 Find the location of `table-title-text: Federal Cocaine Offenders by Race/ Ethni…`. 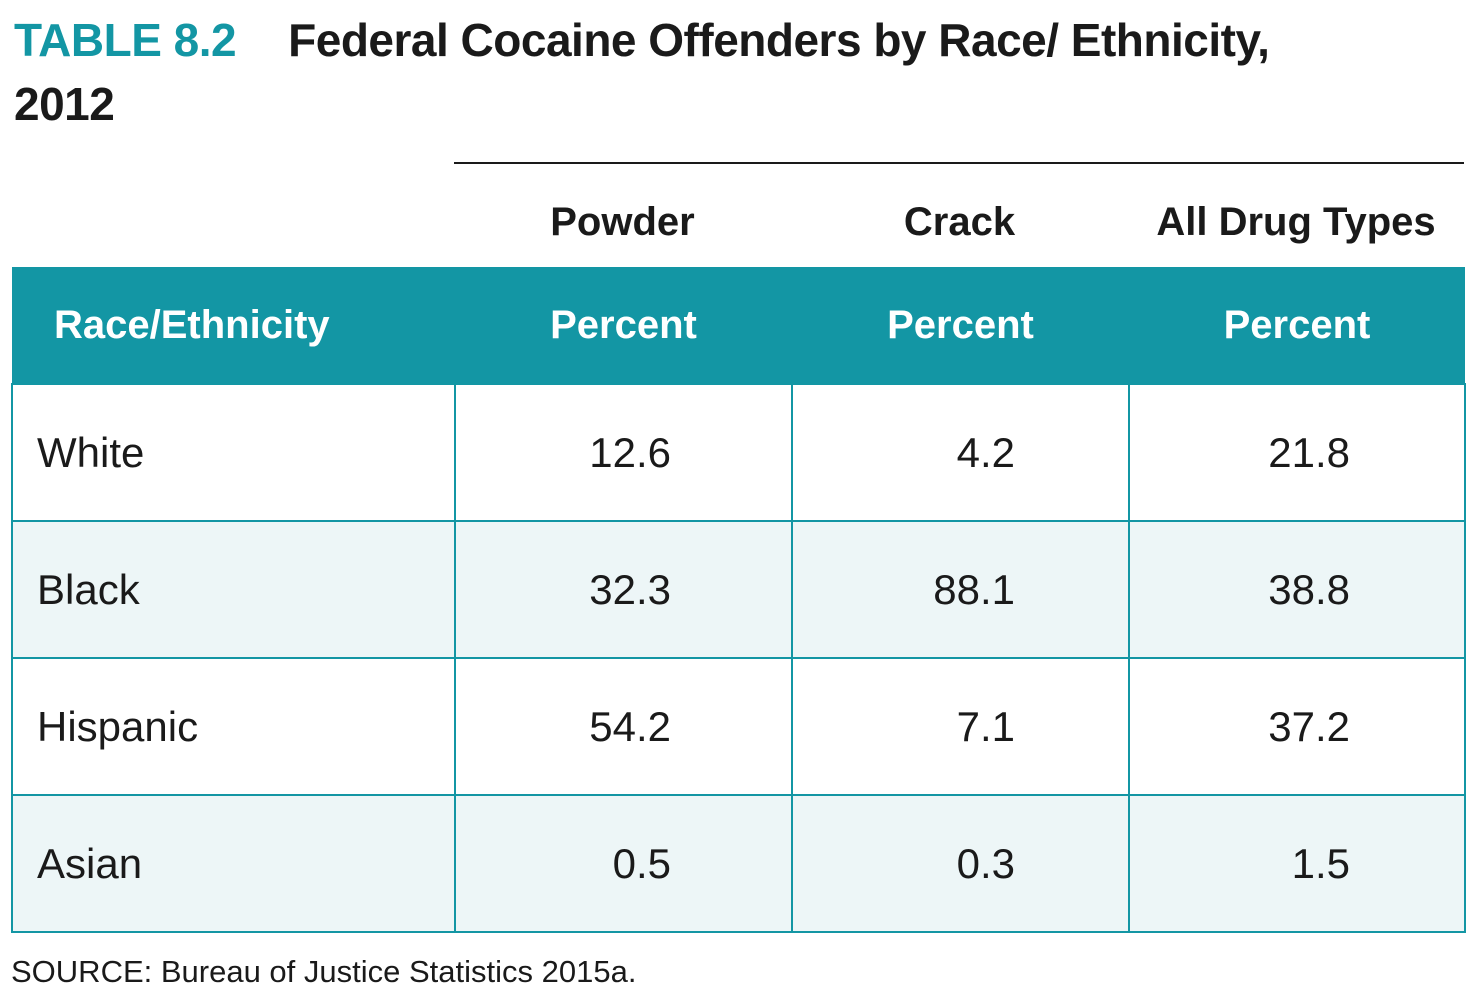

table-title-text: Federal Cocaine Offenders by Race/ Ethni… is located at coordinates (642, 72).